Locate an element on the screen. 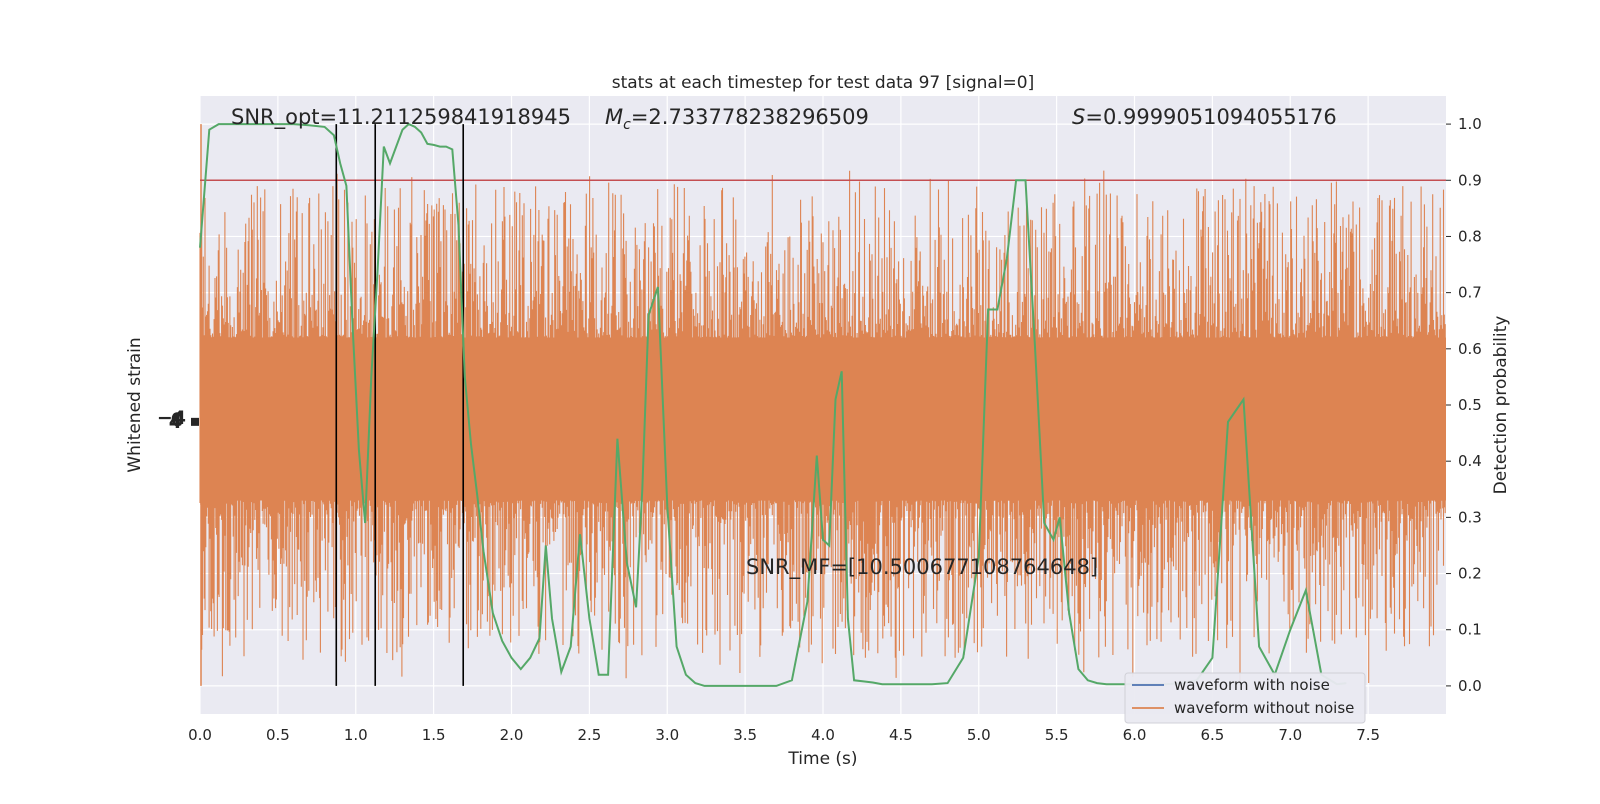  left-axis-label: Whitened strain is located at coordinates (135, 404).